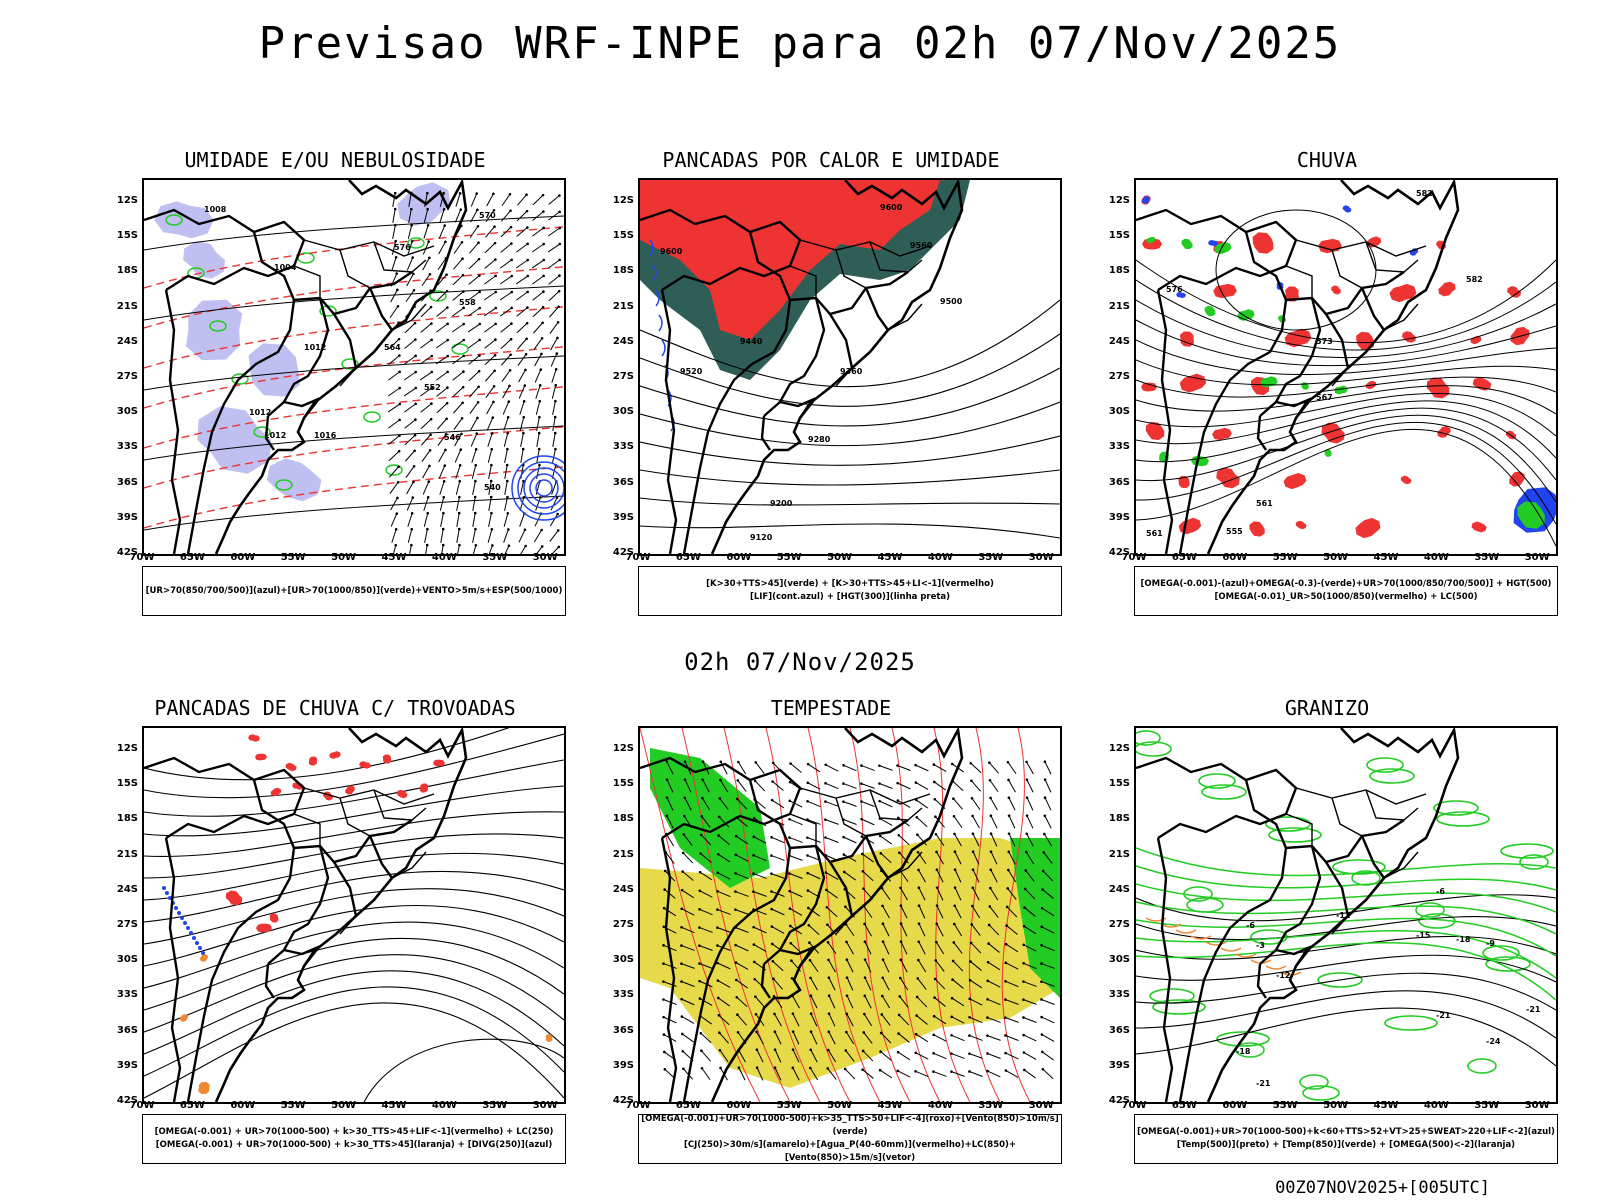 Image resolution: width=1600 pixels, height=1200 pixels. What do you see at coordinates (984, 915) in the screenshot?
I see `precipitable-water-contour` at bounding box center [984, 915].